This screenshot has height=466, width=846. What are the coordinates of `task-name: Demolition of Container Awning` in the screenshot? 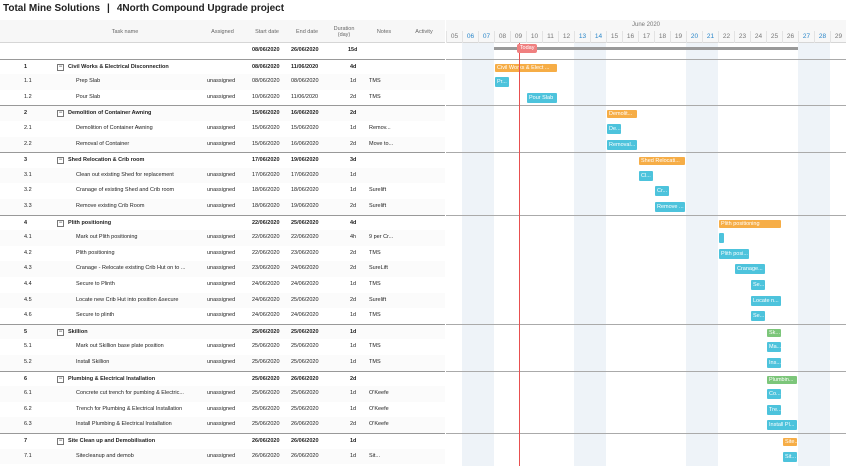 It's located at (110, 113).